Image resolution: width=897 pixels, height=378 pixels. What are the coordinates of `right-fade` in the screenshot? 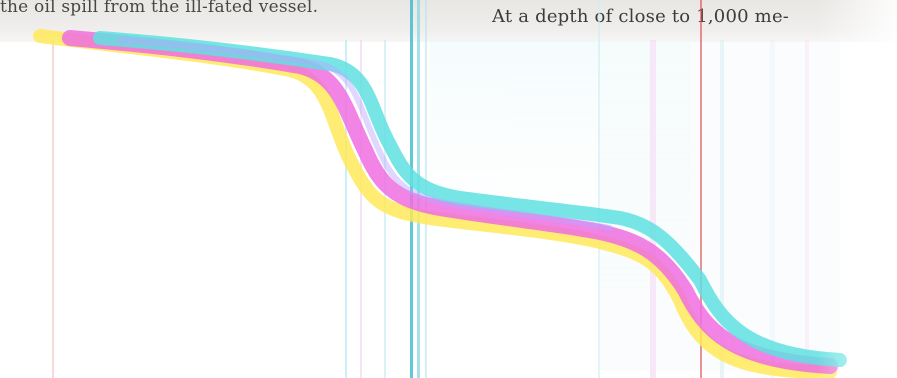 It's located at (857, 189).